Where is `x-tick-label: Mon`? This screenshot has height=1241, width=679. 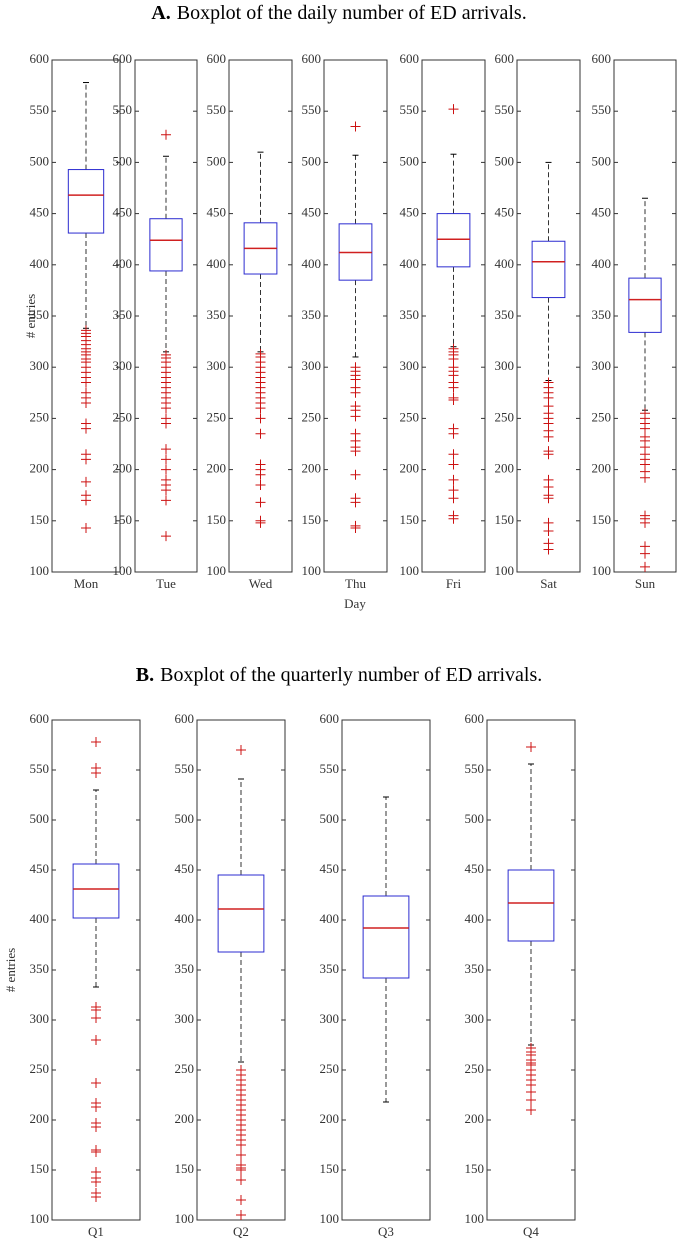
x-tick-label: Mon is located at coordinates (86, 583).